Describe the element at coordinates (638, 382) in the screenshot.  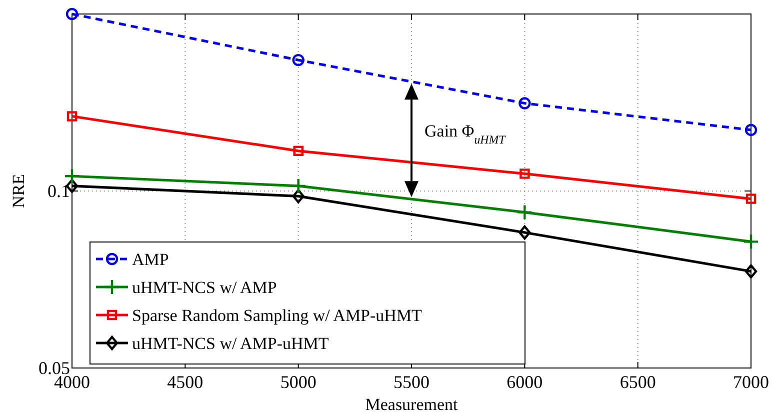
I see `x-tick-label: 6500` at that location.